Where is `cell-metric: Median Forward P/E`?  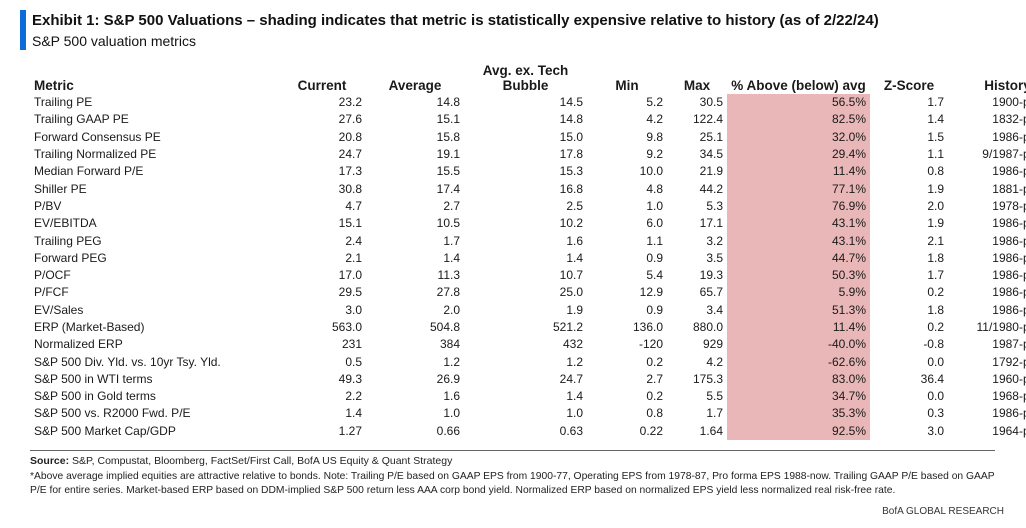
cell-metric: Median Forward P/E is located at coordinates (89, 171).